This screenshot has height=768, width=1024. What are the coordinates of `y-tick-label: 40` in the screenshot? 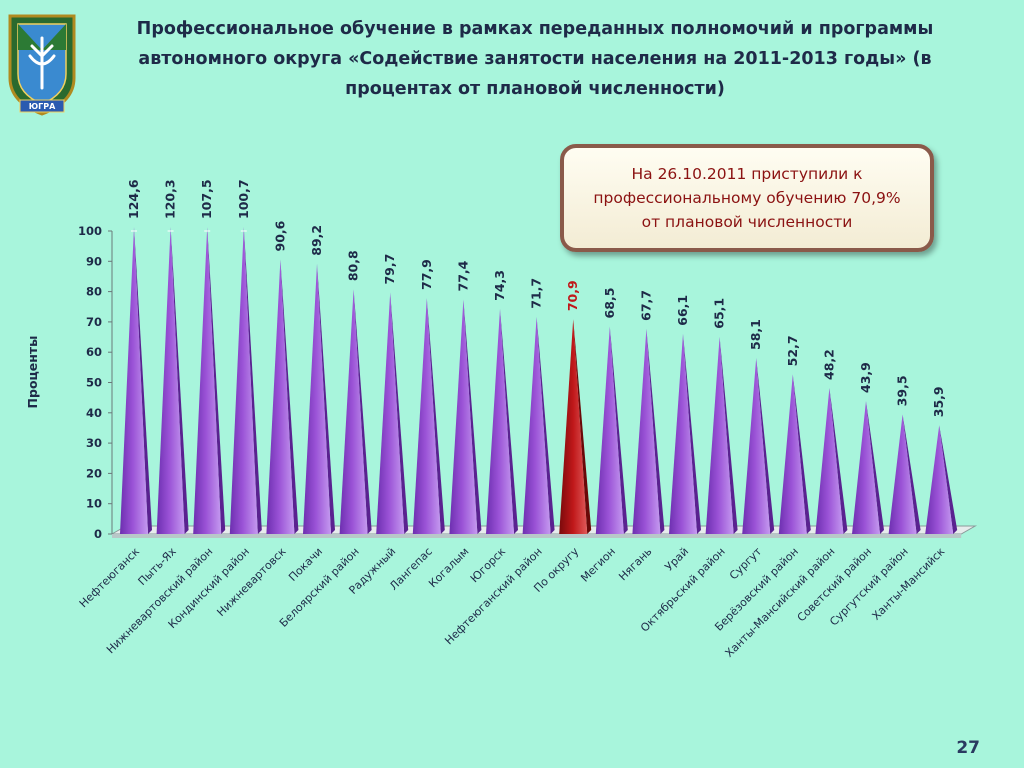 It's located at (94, 413).